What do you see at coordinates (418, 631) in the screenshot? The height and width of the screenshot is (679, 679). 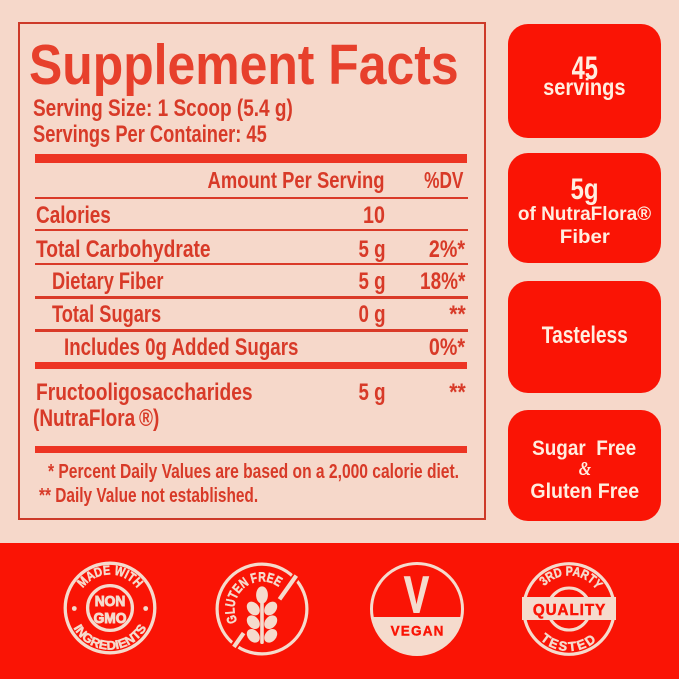 I see `svg-text: VEGAN` at bounding box center [418, 631].